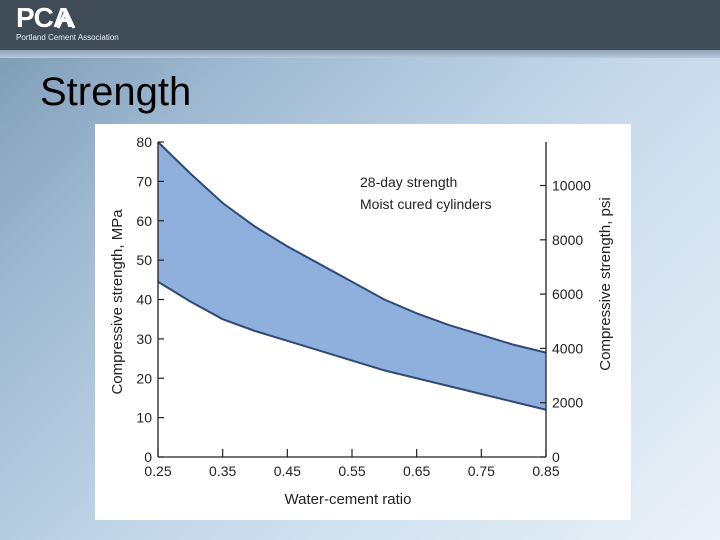  I want to click on y2-tick-label: 0, so click(556, 457).